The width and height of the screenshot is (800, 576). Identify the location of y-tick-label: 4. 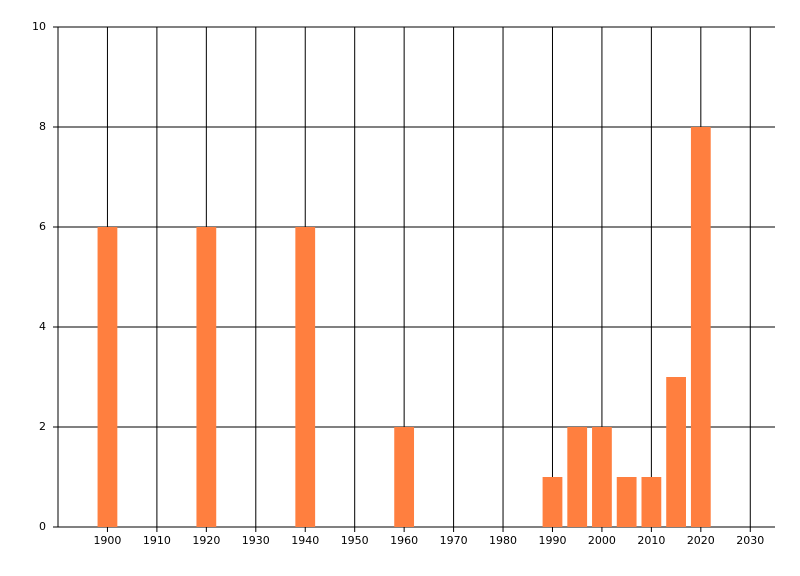
(42, 326).